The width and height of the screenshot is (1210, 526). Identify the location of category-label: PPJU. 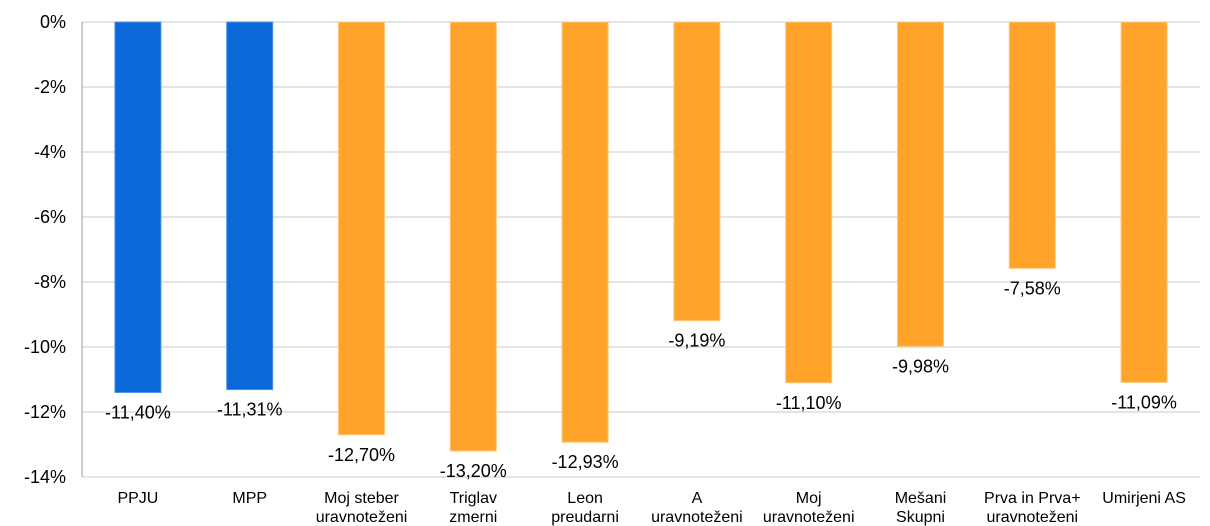
(137, 498).